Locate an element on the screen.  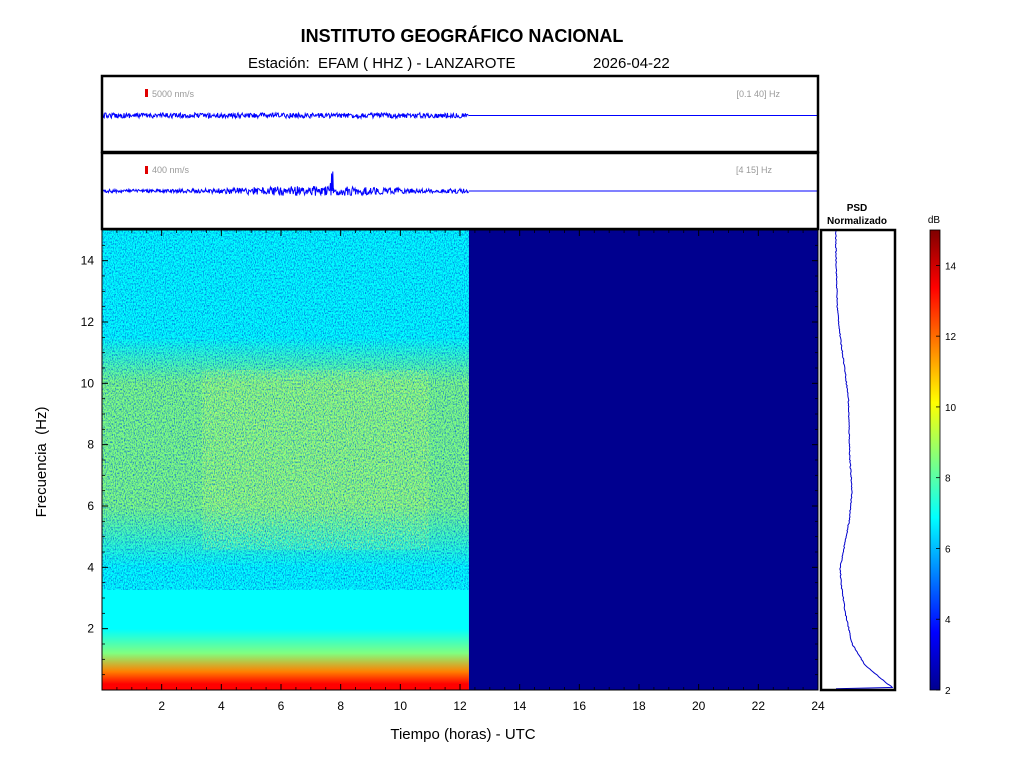
x-tick-label: 14 is located at coordinates (520, 706).